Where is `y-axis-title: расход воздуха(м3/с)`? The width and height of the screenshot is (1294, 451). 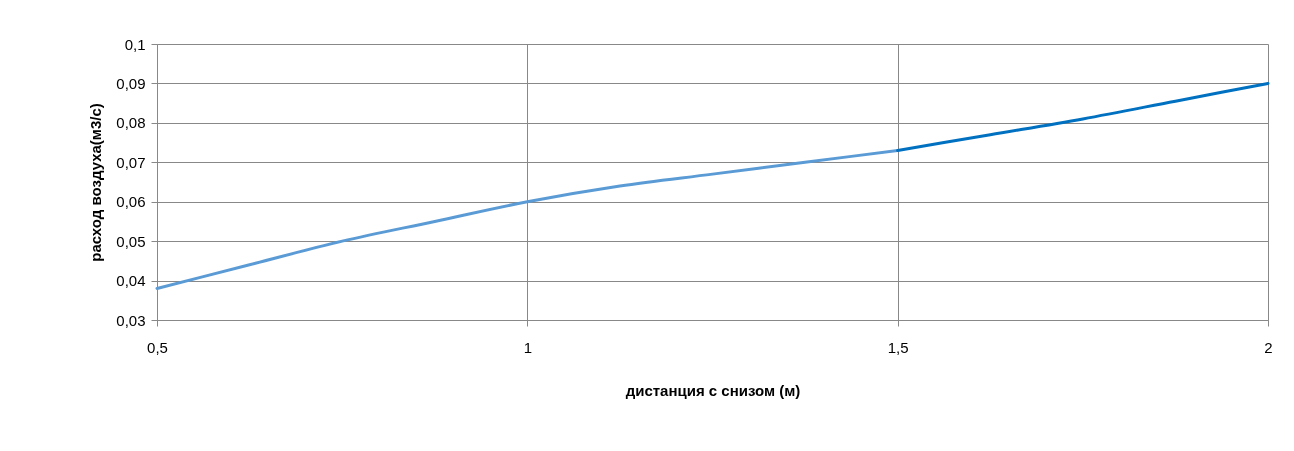
y-axis-title: расход воздуха(м3/с) is located at coordinates (96, 182).